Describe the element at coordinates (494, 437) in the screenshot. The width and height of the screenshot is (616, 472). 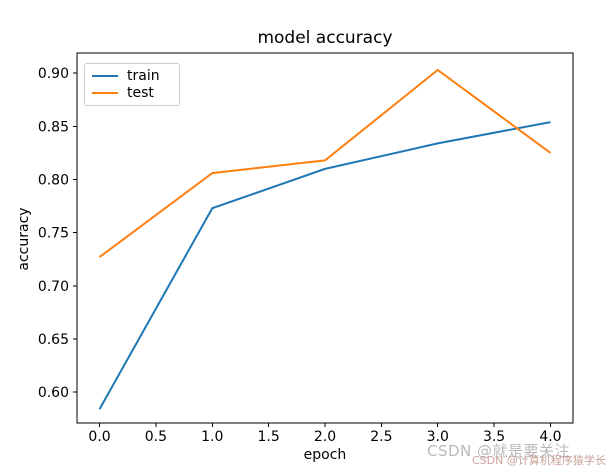
I see `x-axis-tick-label: 3.5` at that location.